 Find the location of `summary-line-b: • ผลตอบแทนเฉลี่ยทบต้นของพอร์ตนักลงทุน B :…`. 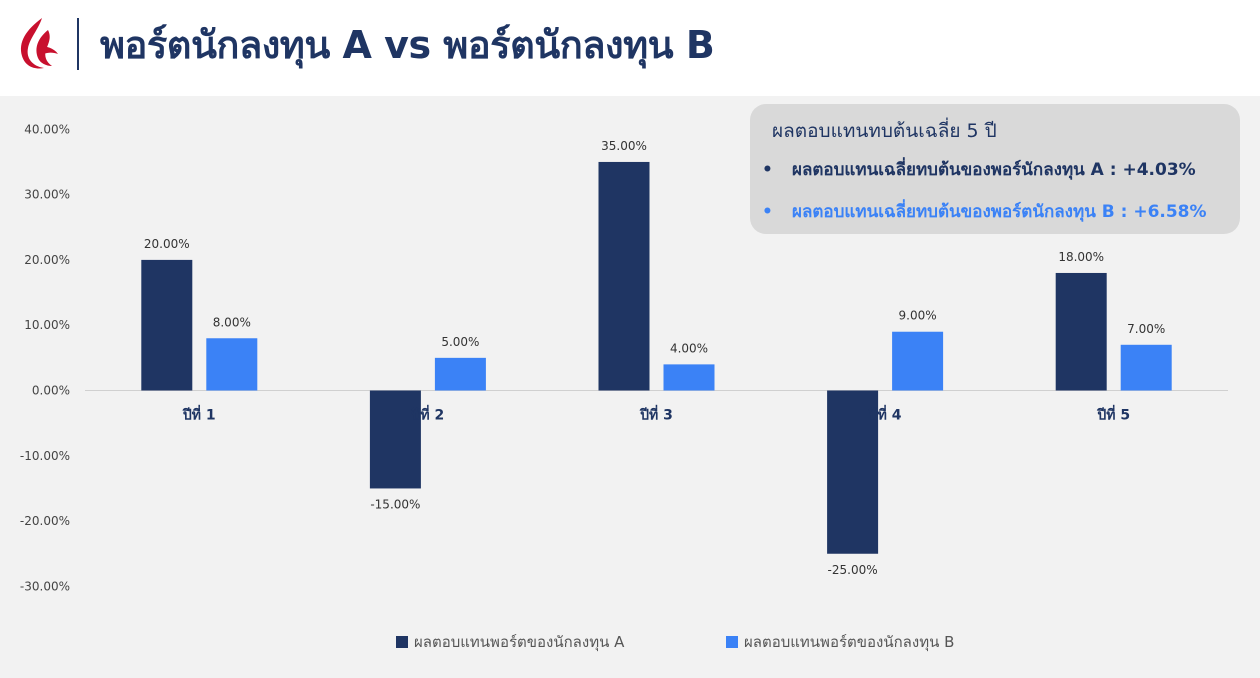

summary-line-b: • ผลตอบแทนเฉลี่ยทบต้นของพอร์ตนักลงทุน B :… is located at coordinates (984, 211).